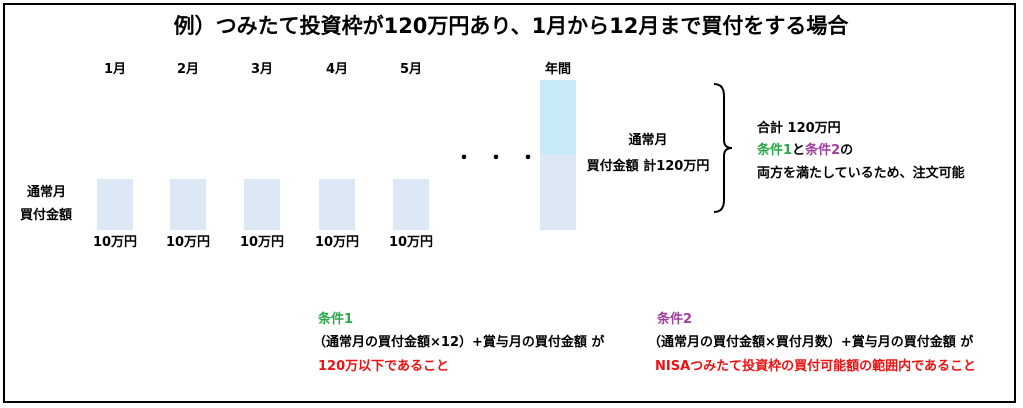 The width and height of the screenshot is (1023, 408). I want to click on condition-text: （通常月の買付金額×12）+賞与月の買付金額 が, so click(459, 342).